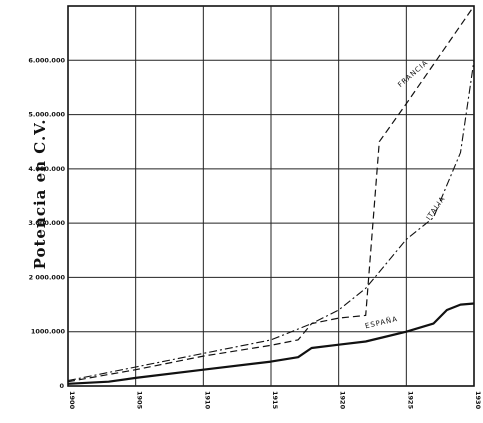 The height and width of the screenshot is (423, 483). I want to click on y-tick-label: 5.000.000, so click(46, 115).